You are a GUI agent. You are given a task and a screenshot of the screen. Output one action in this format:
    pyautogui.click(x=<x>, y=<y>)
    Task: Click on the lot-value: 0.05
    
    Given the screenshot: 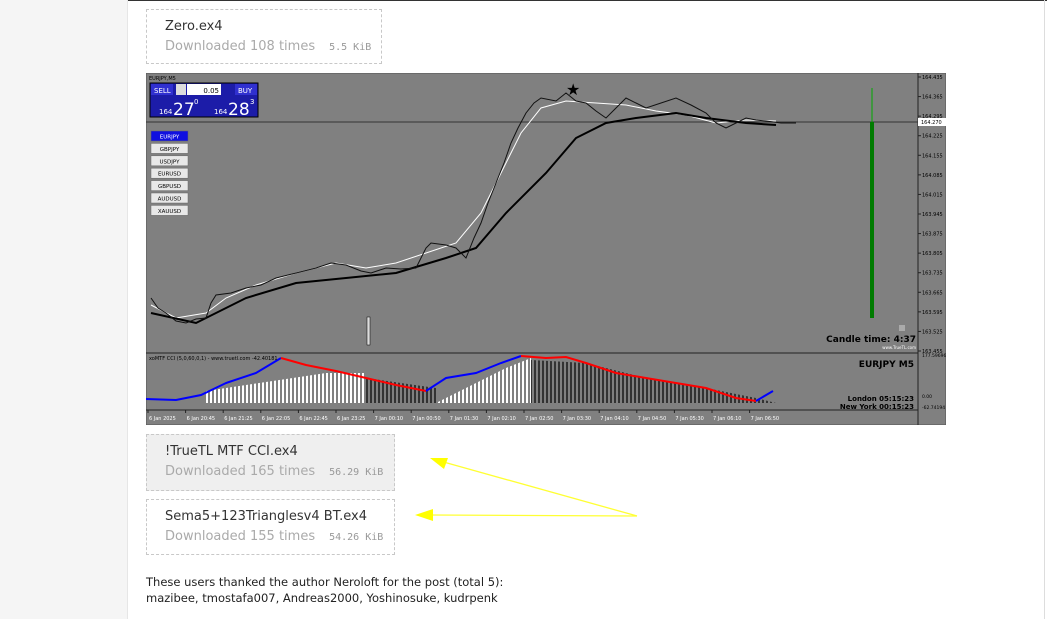 What is the action you would take?
    pyautogui.click(x=211, y=91)
    